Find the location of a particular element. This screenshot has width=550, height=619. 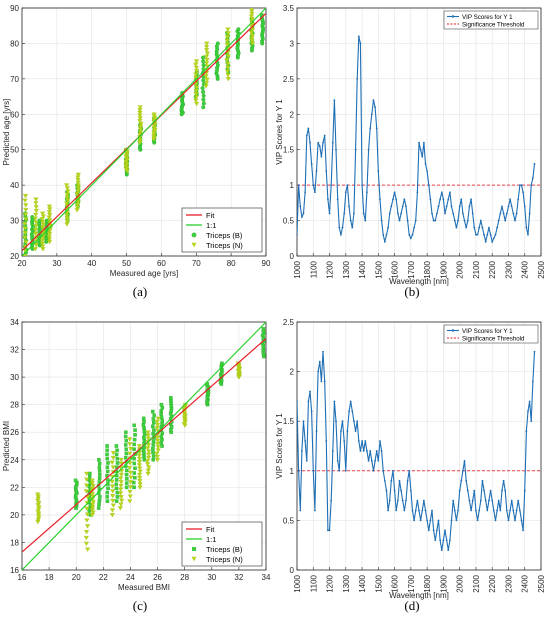

y-tick-label: 70 is located at coordinates (14, 79).